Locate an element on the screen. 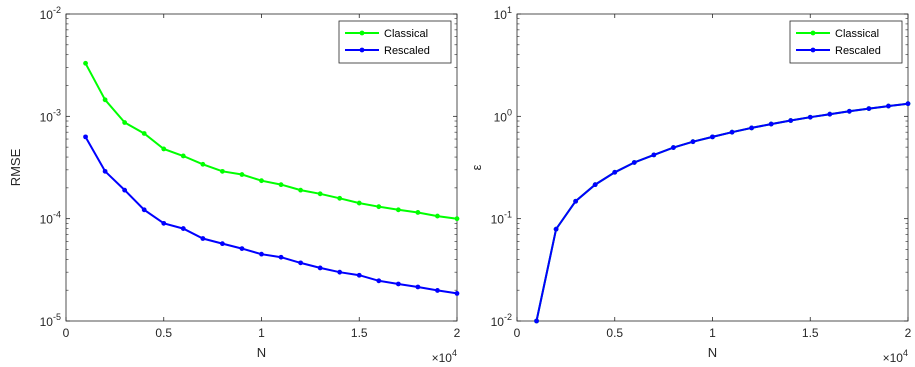 The height and width of the screenshot is (367, 915). y-tick-label: 10⁰ is located at coordinates (503, 115).